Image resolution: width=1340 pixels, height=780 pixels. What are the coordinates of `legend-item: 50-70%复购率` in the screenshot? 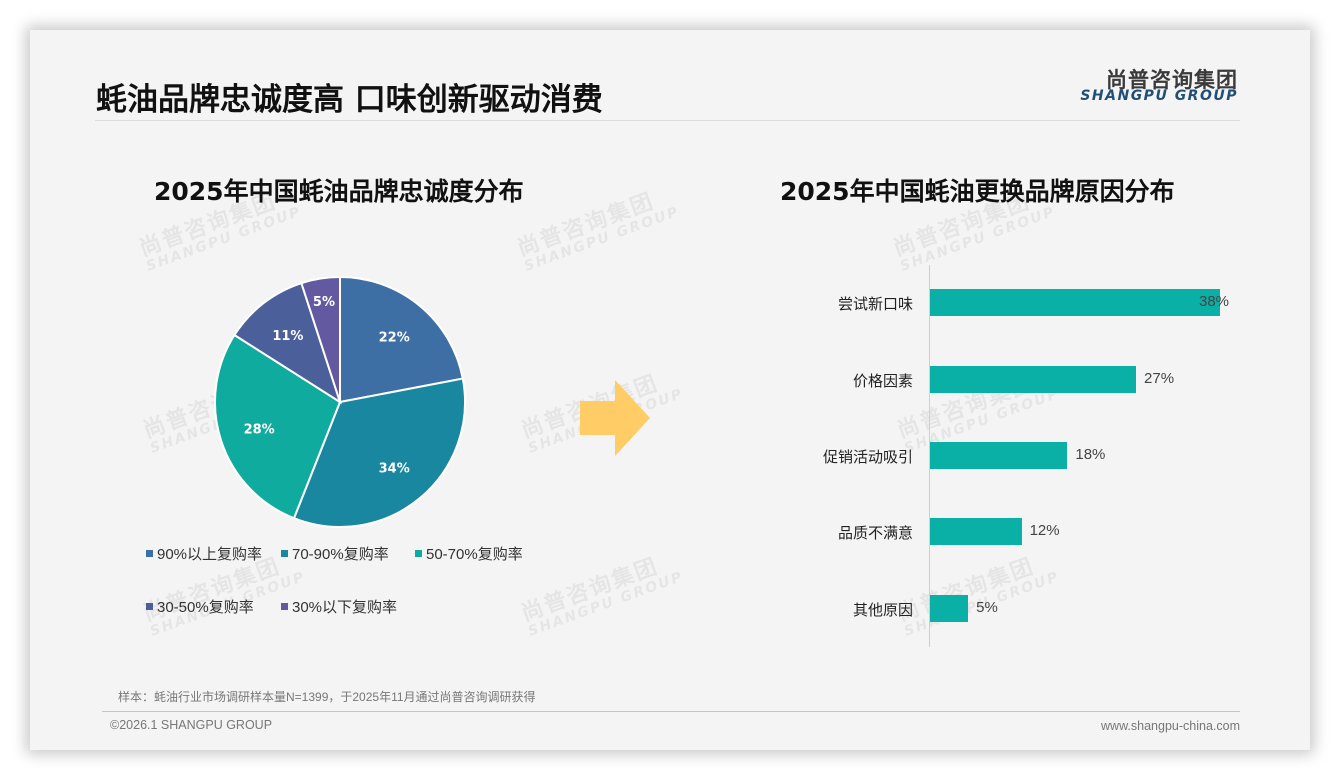 It's located at (469, 553).